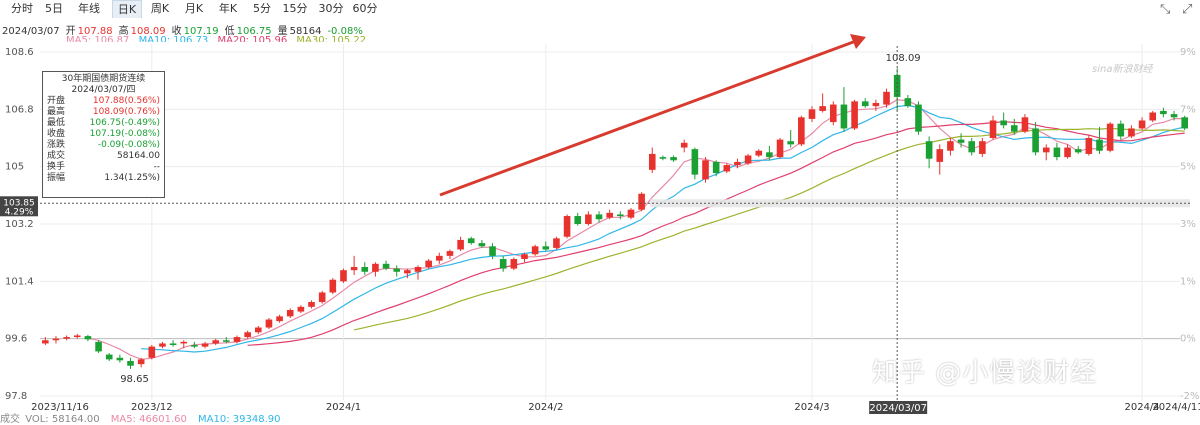 The image size is (1200, 425). I want to click on x-tick-label: 2024/4, so click(1141, 407).